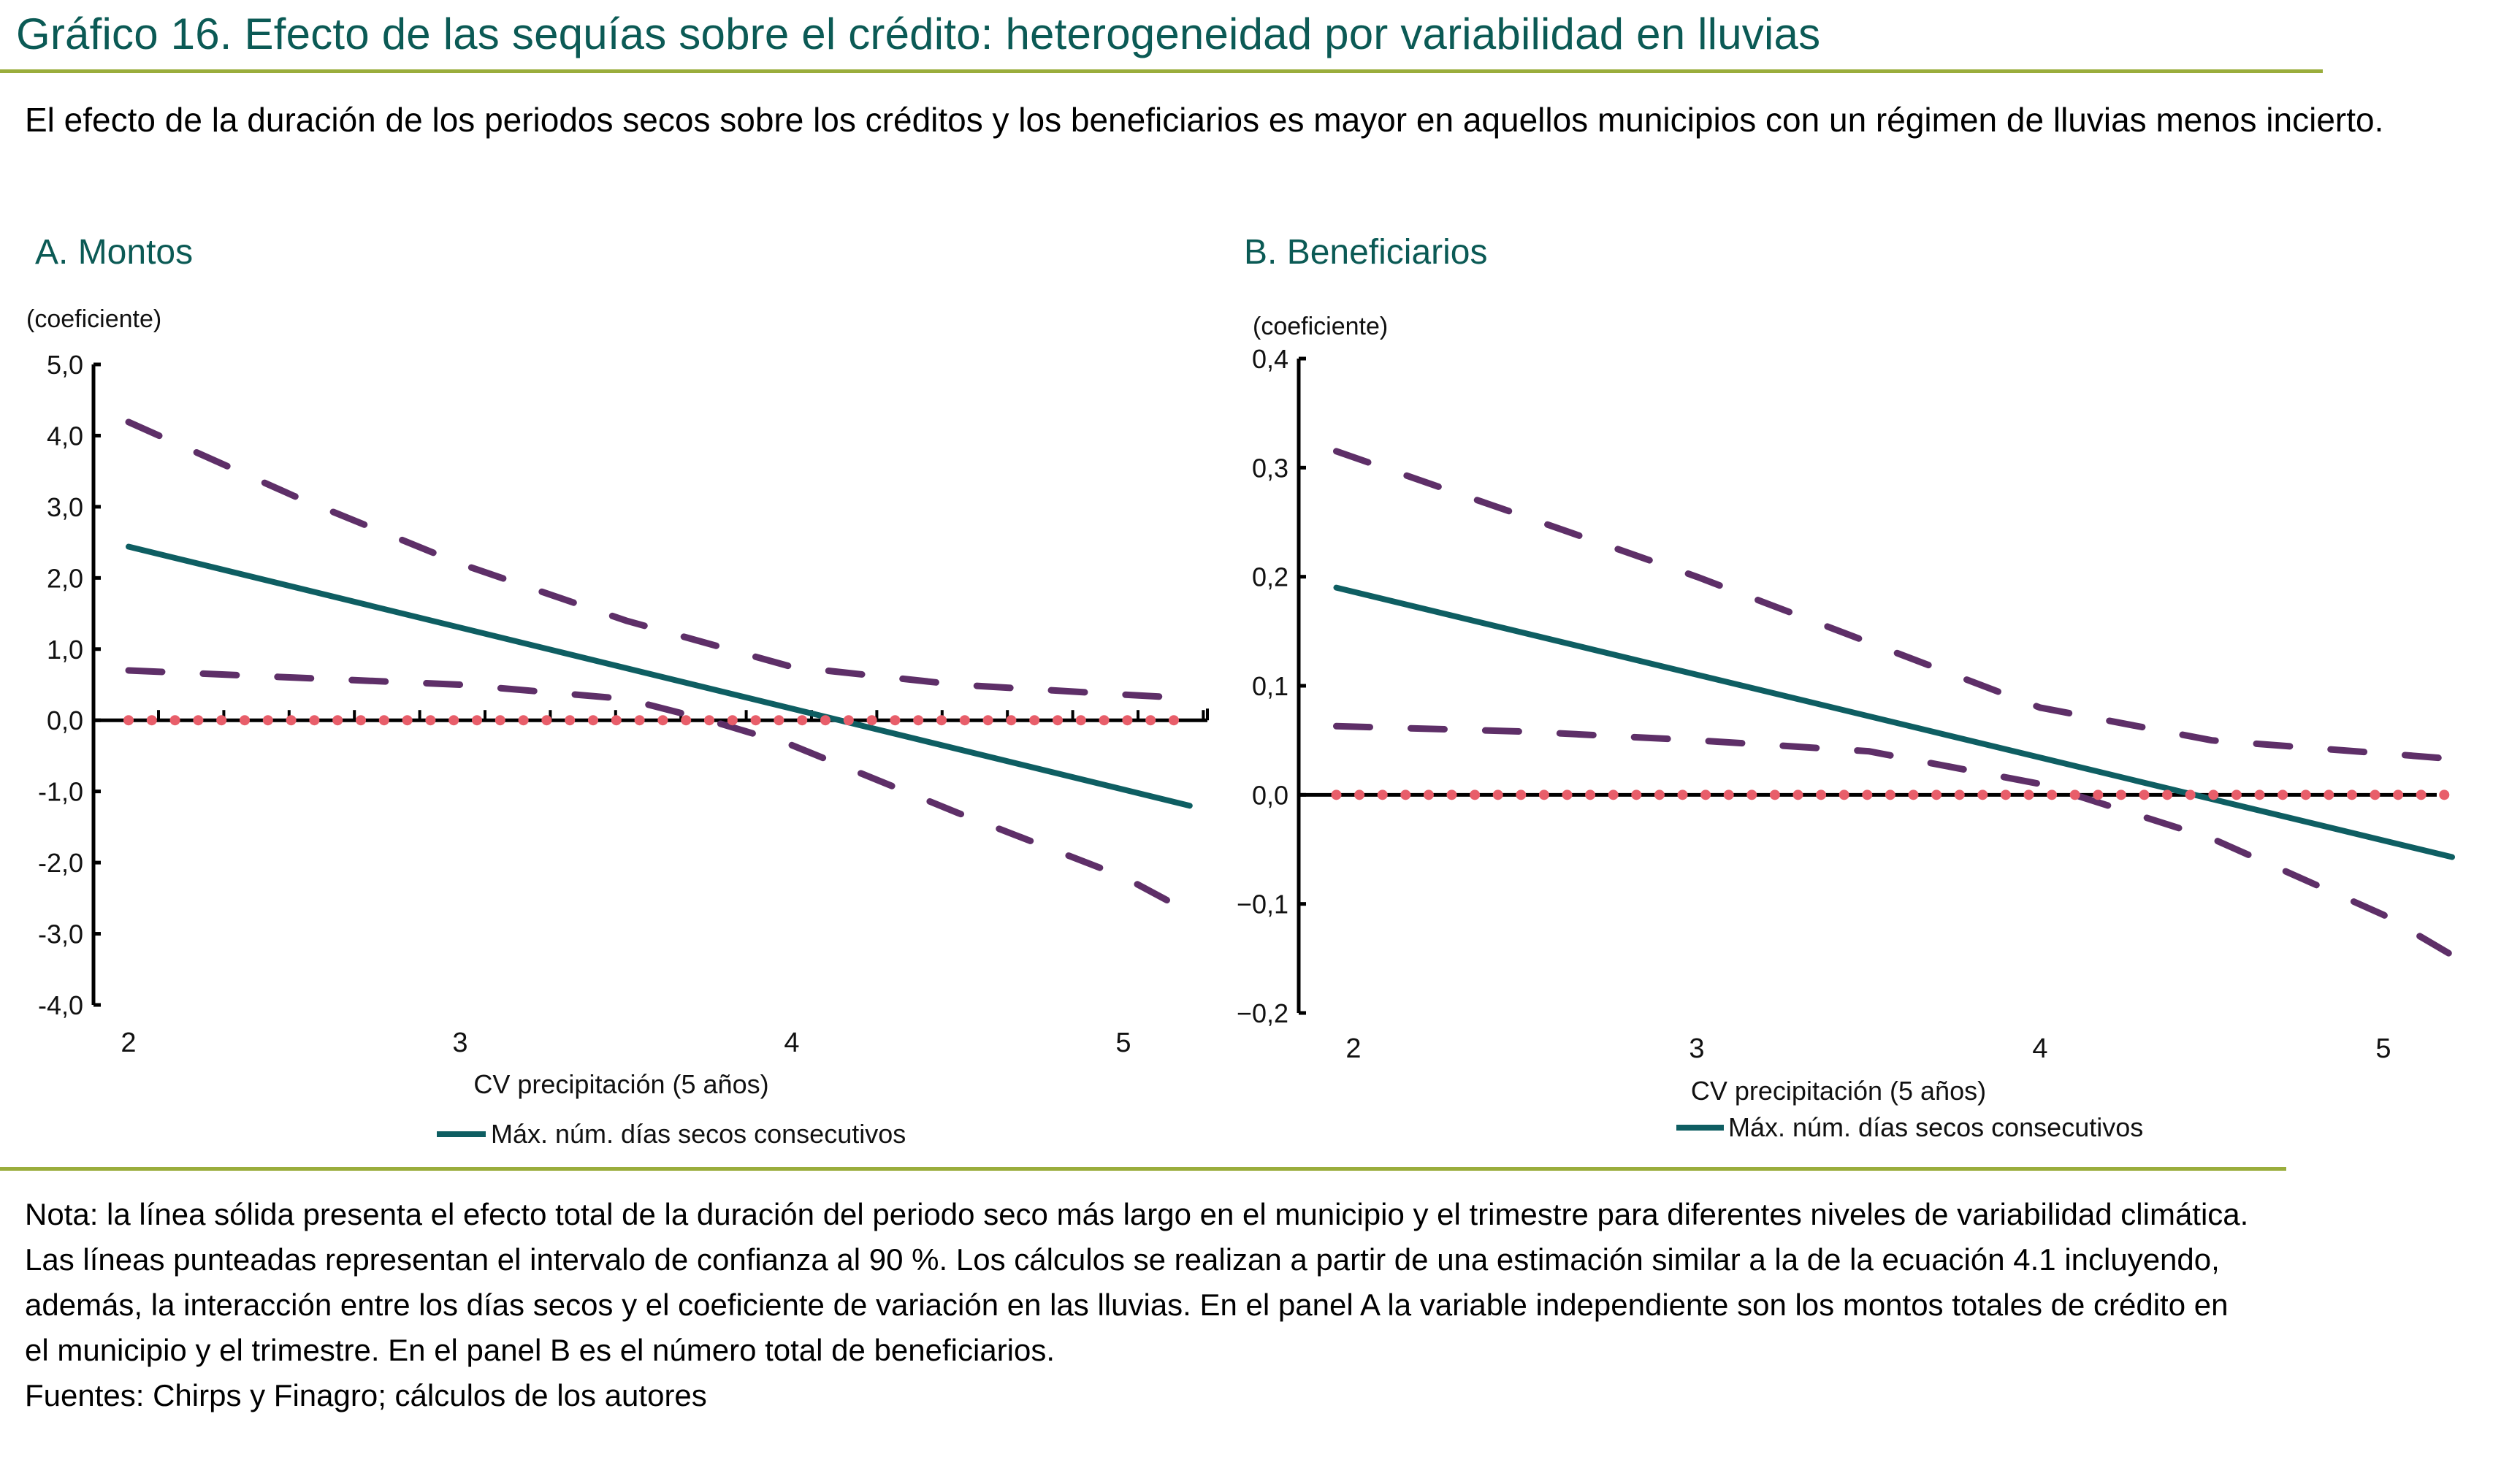 This screenshot has height=1476, width=2520. What do you see at coordinates (65, 650) in the screenshot?
I see `panel-a-y-tick-label: 1,0` at bounding box center [65, 650].